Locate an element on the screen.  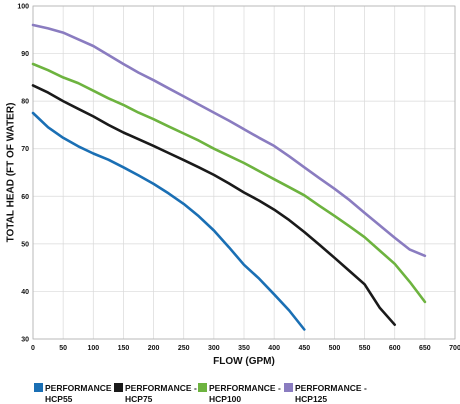
x-tick-label: 0 is located at coordinates (33, 348).